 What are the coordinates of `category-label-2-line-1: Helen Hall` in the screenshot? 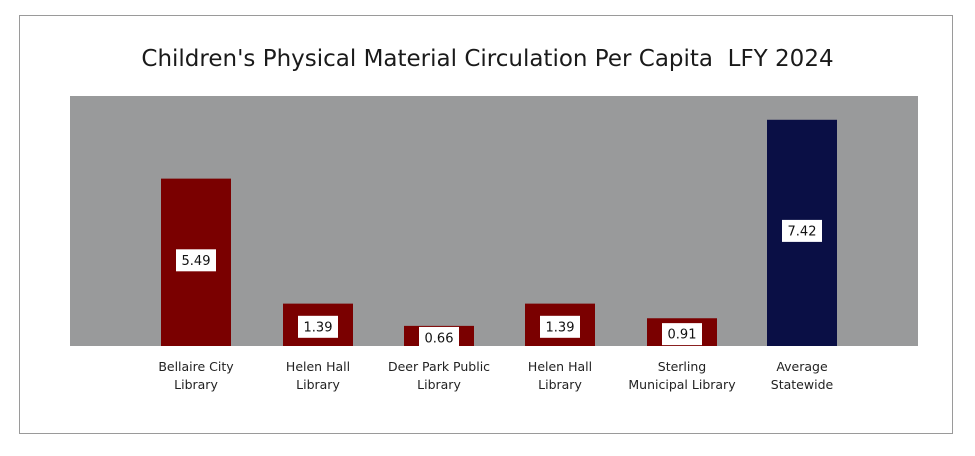 It's located at (318, 366).